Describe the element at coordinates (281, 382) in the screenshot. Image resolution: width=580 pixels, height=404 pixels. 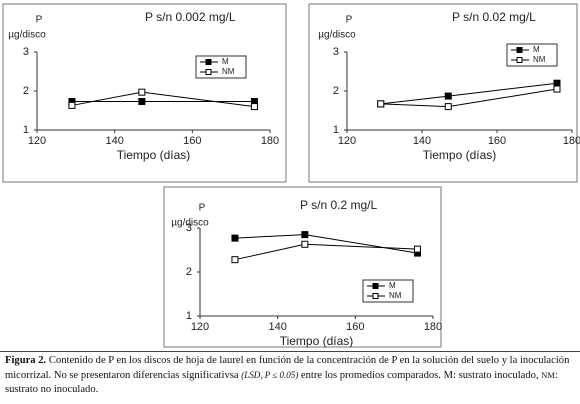
I see `caption-text: : sustrato no inoculado.` at that location.